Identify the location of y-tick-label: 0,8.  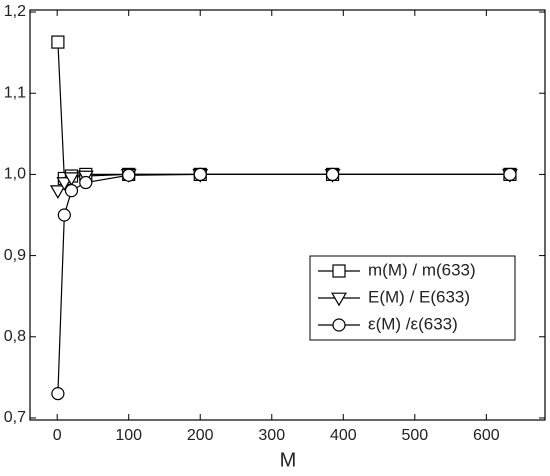
(15, 336).